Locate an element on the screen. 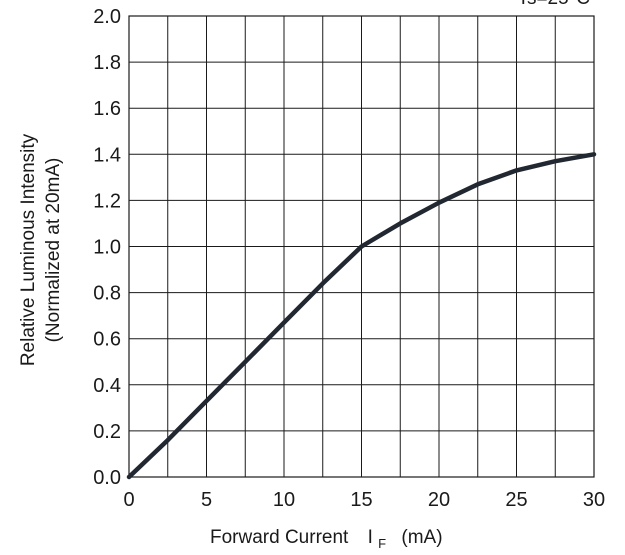 The image size is (625, 555). y-tick-label: 0.0 is located at coordinates (107, 478).